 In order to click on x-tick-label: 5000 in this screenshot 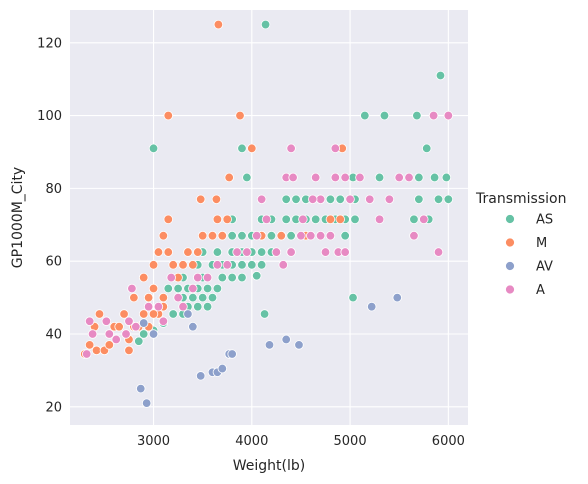, I will do `click(350, 441)`.